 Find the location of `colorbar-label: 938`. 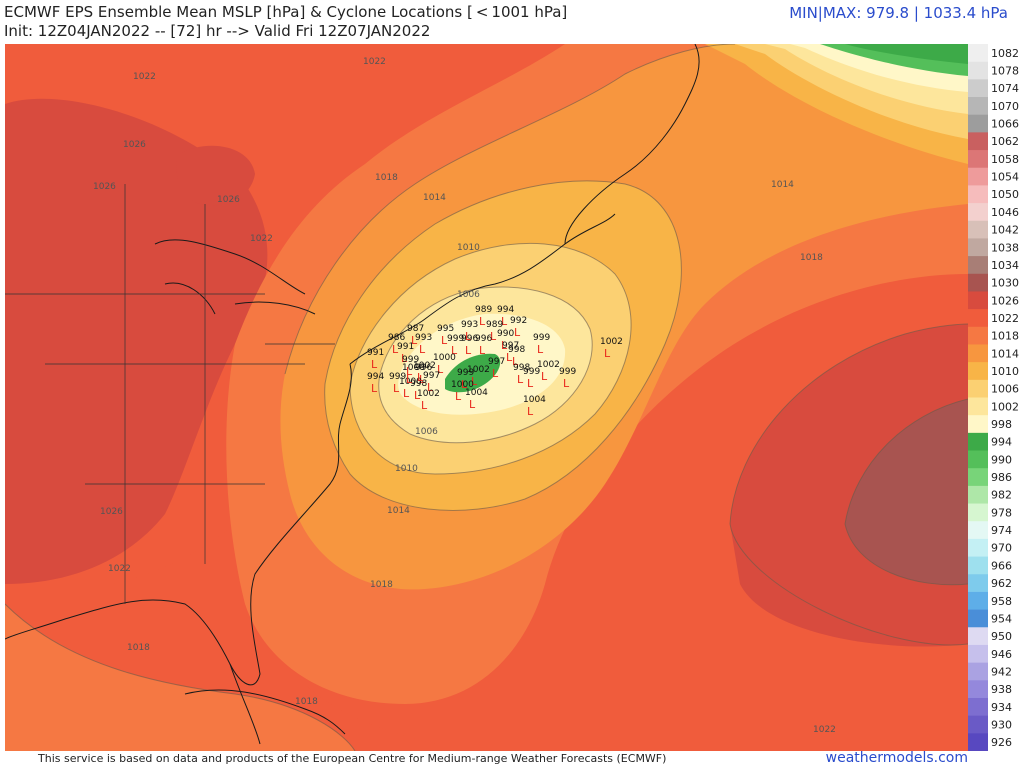

colorbar-label: 938 is located at coordinates (1001, 689).